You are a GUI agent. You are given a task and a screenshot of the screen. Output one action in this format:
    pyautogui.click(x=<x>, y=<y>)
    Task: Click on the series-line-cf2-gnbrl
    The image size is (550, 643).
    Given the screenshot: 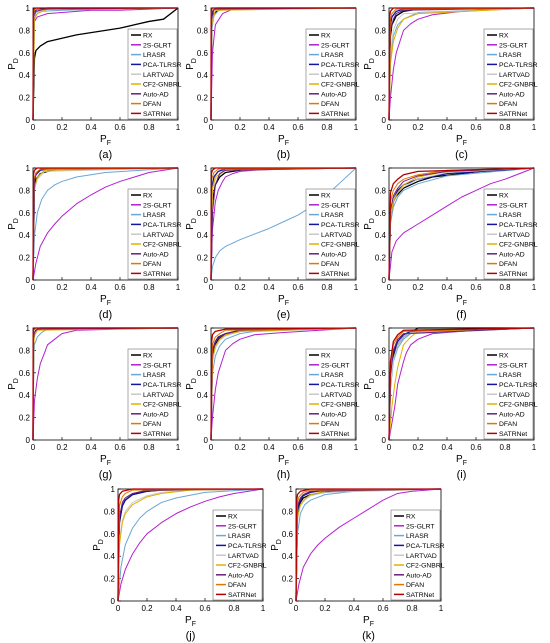 What is the action you would take?
    pyautogui.click(x=461, y=64)
    